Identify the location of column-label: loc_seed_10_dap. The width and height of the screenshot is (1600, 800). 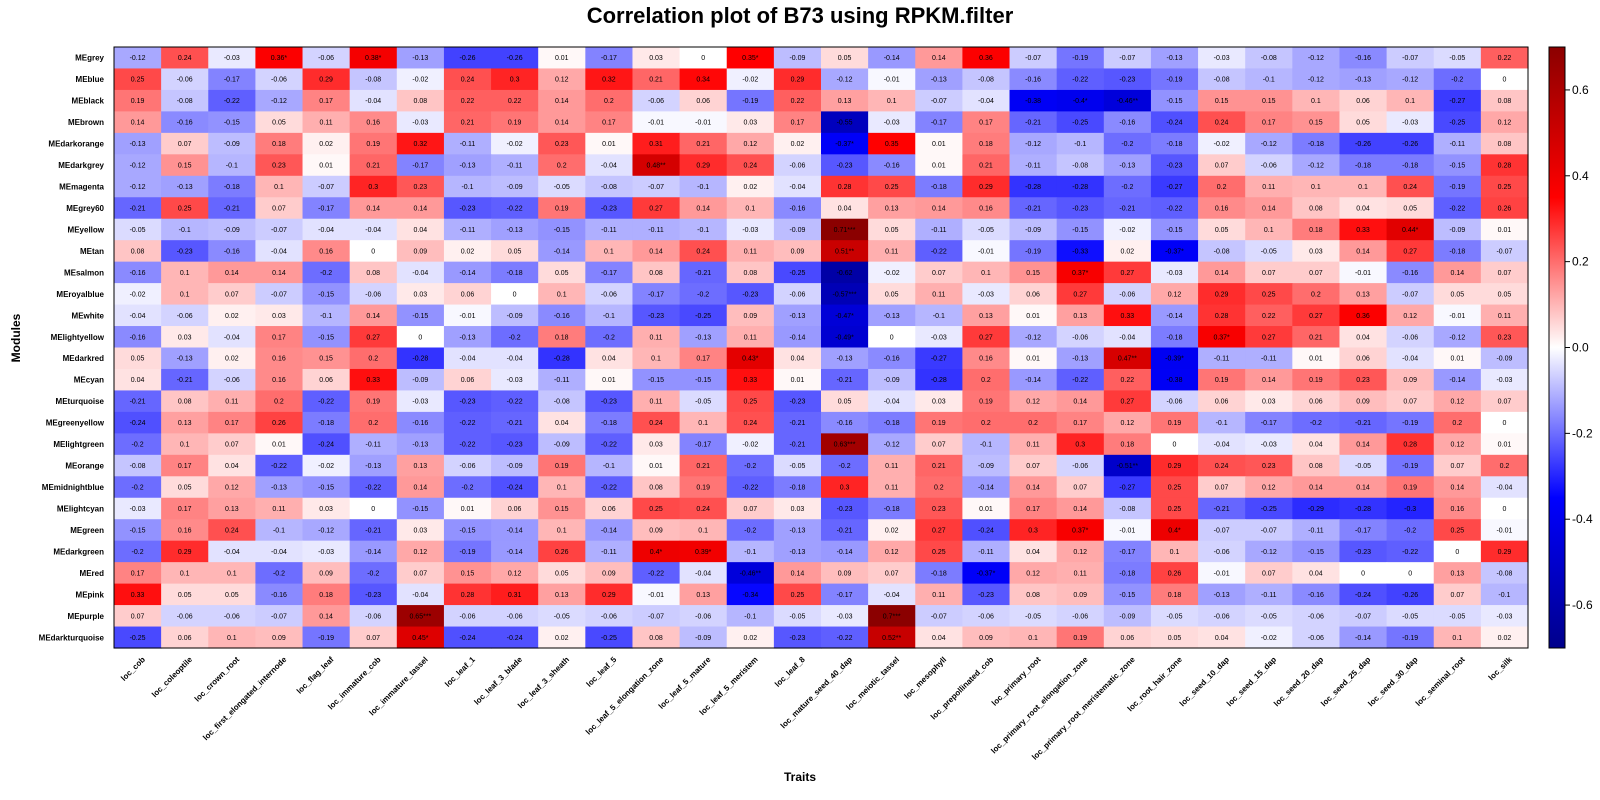
(1204, 681).